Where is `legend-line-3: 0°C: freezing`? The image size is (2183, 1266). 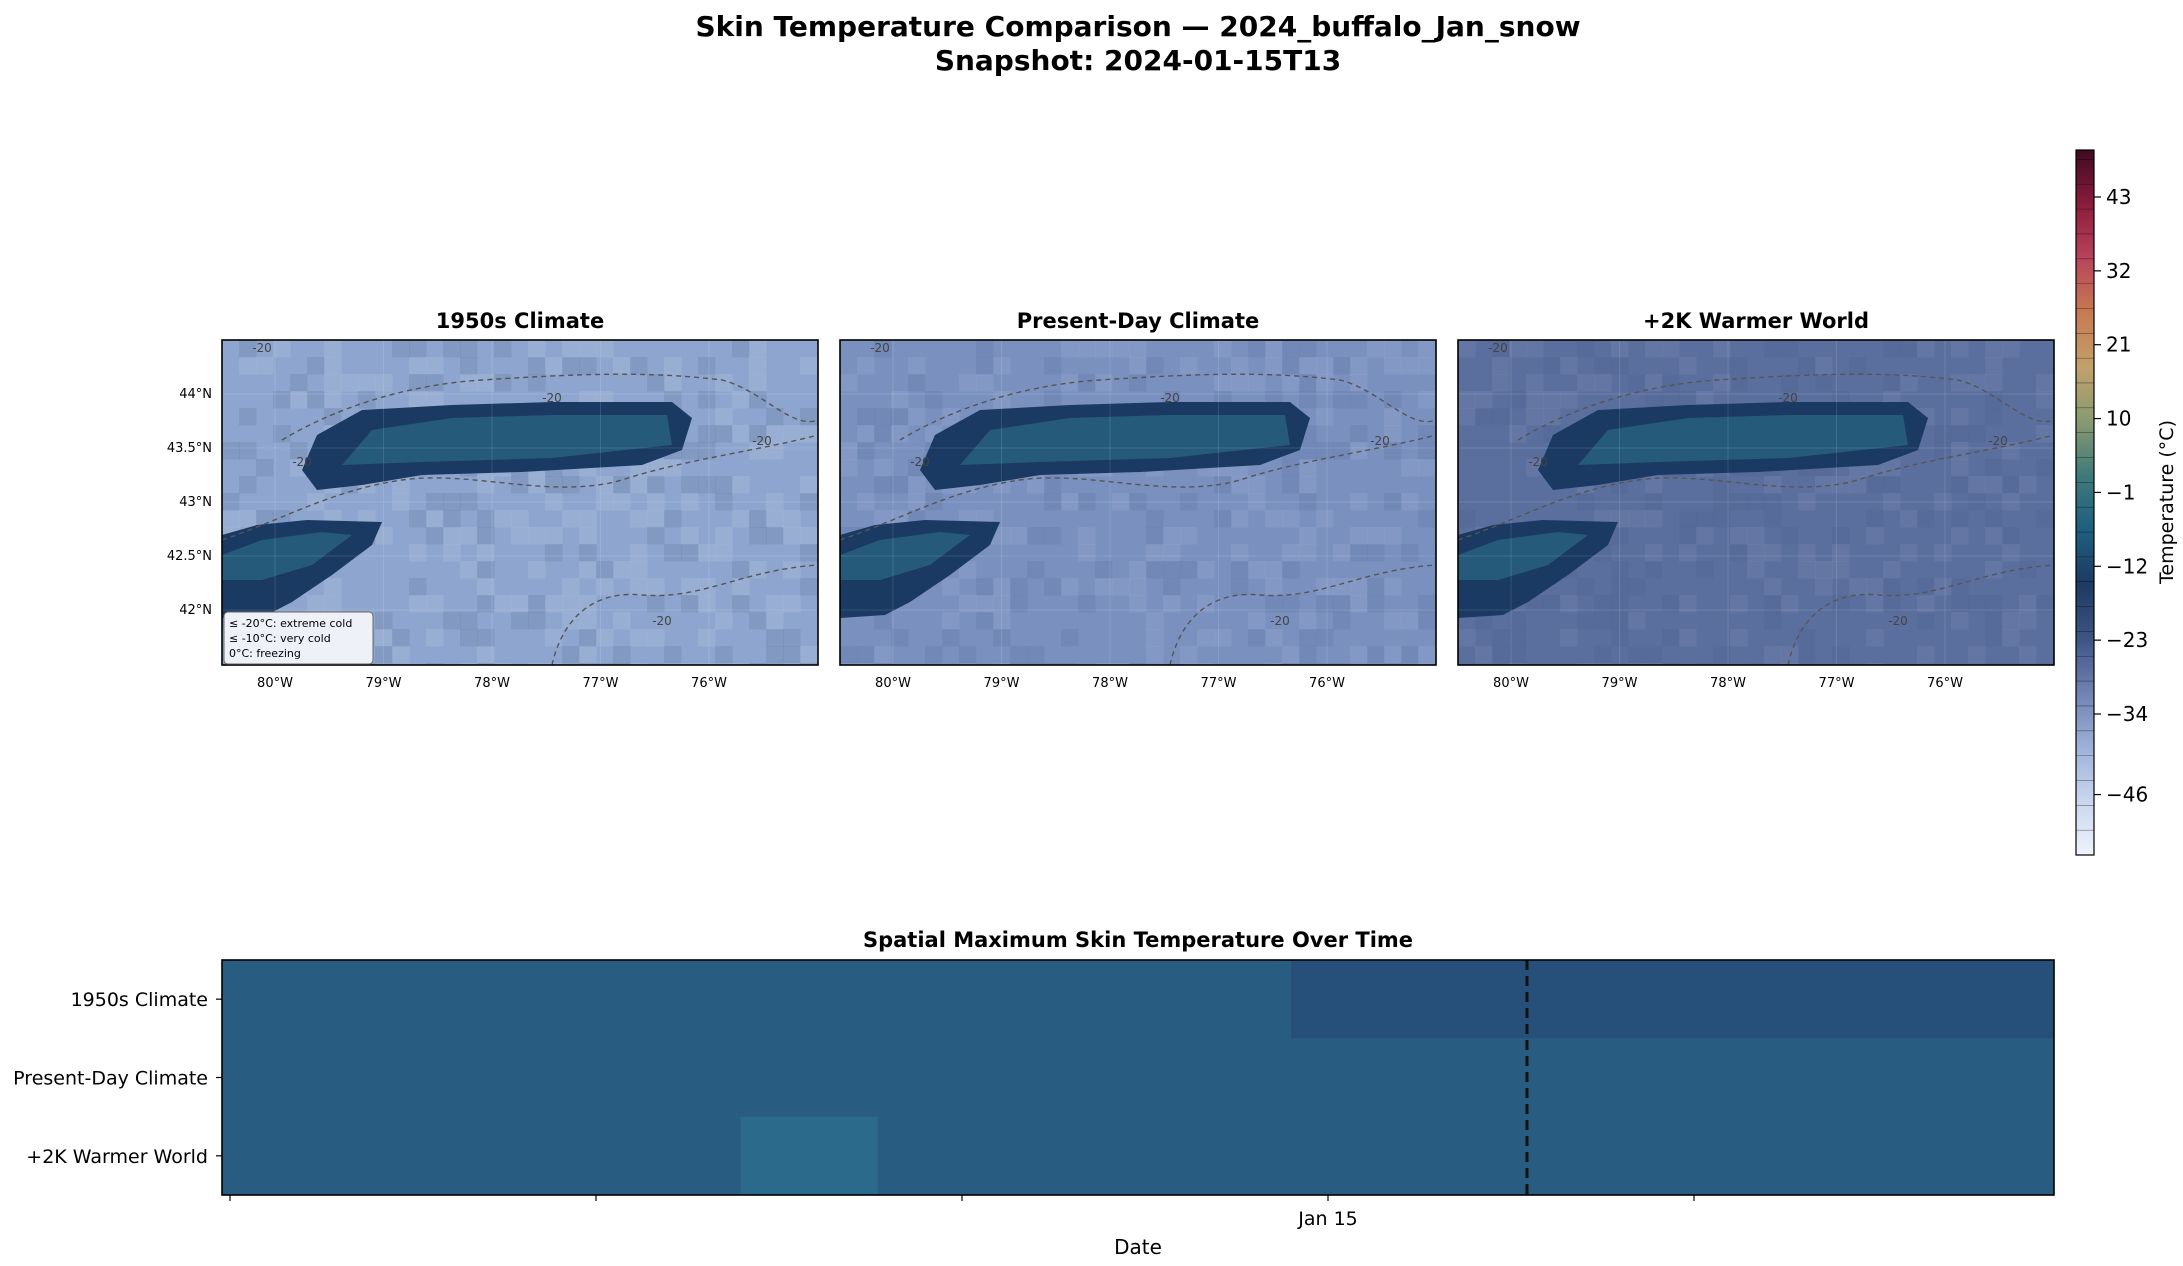 legend-line-3: 0°C: freezing is located at coordinates (265, 653).